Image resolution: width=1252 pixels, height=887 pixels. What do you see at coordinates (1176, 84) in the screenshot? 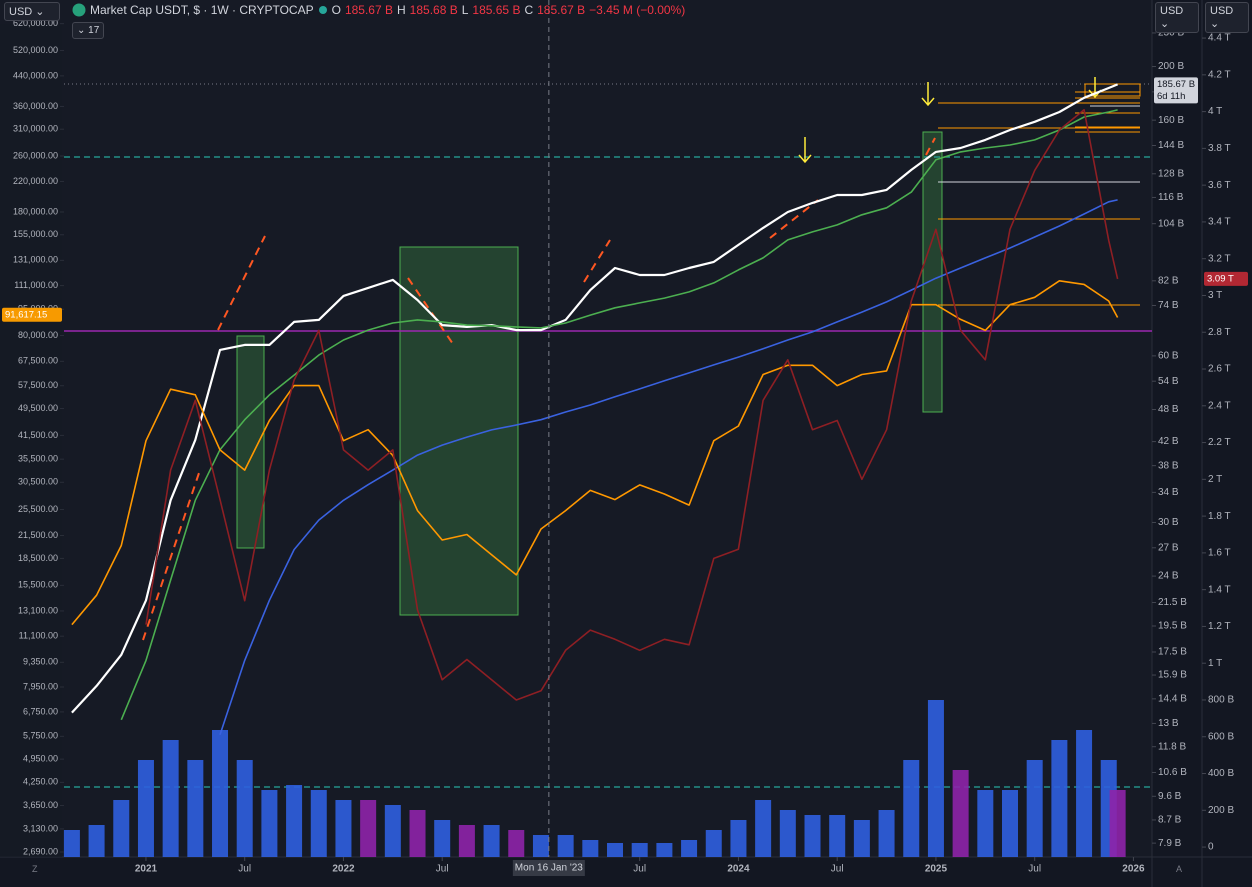
I see `last-value-label: 185.67 B` at bounding box center [1176, 84].